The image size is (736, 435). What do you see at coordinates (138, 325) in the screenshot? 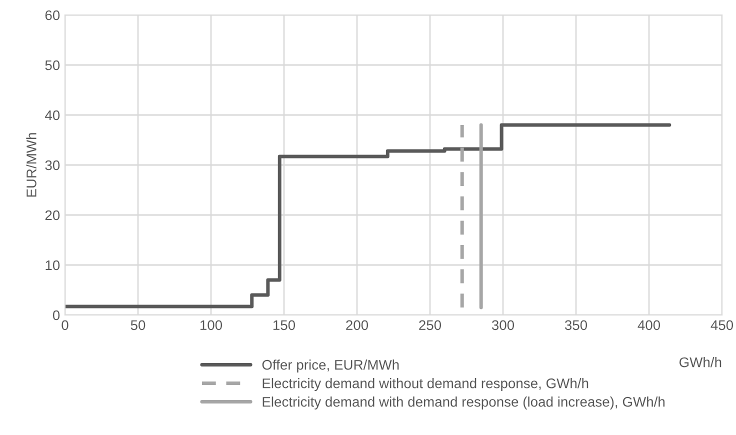
I see `x-tick-label: 50` at bounding box center [138, 325].